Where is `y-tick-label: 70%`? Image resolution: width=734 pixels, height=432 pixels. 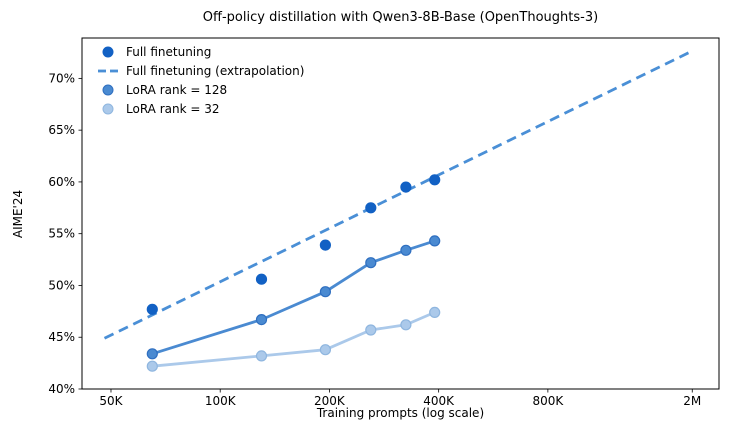 y-tick-label: 70% is located at coordinates (61, 78).